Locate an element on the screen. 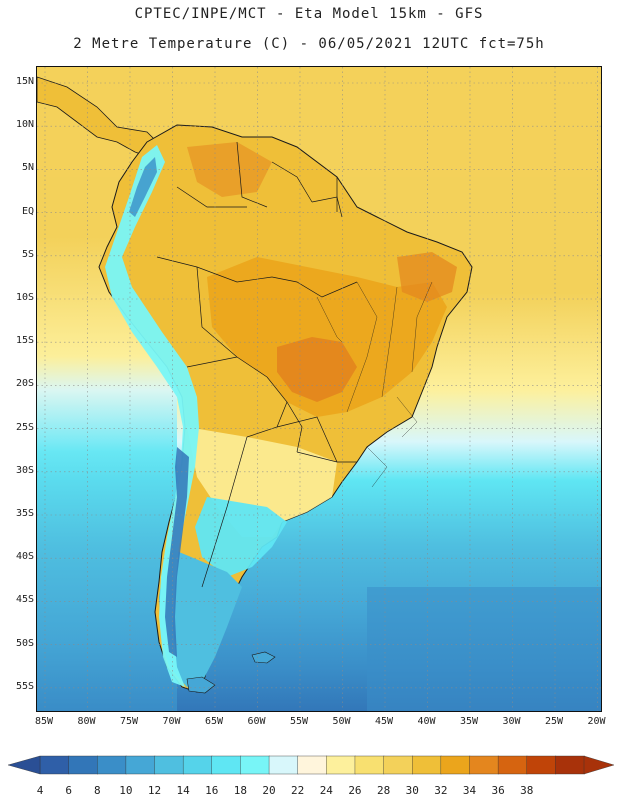 This screenshot has height=800, width=618. color-scale-label: 12 is located at coordinates (154, 790).